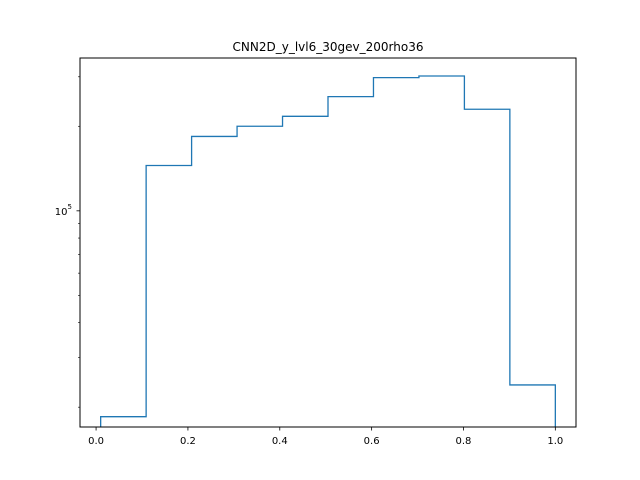 This screenshot has width=640, height=480. What do you see at coordinates (555, 441) in the screenshot?
I see `x-tick-label: 1.0` at bounding box center [555, 441].